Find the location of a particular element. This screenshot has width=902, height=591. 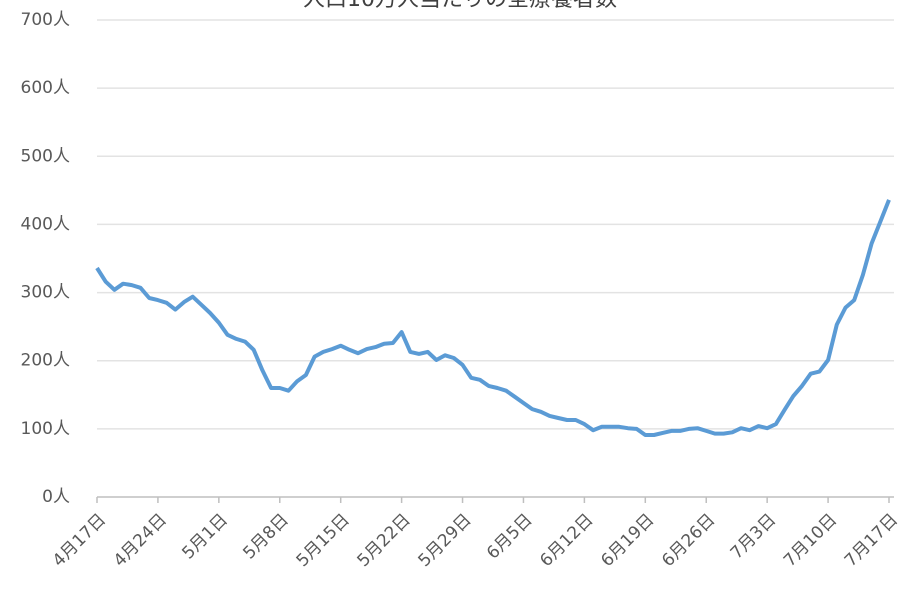

x-tick-label: 6月5日 is located at coordinates (509, 536).